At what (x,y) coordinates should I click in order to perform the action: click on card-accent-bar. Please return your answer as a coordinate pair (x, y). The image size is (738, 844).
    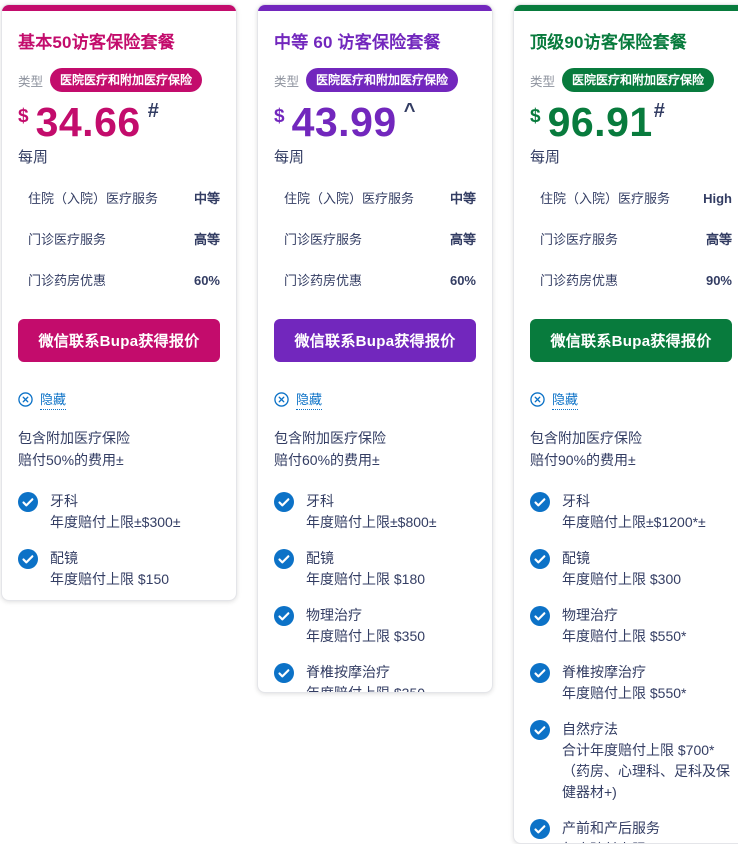
    Looking at the image, I should click on (119, 8).